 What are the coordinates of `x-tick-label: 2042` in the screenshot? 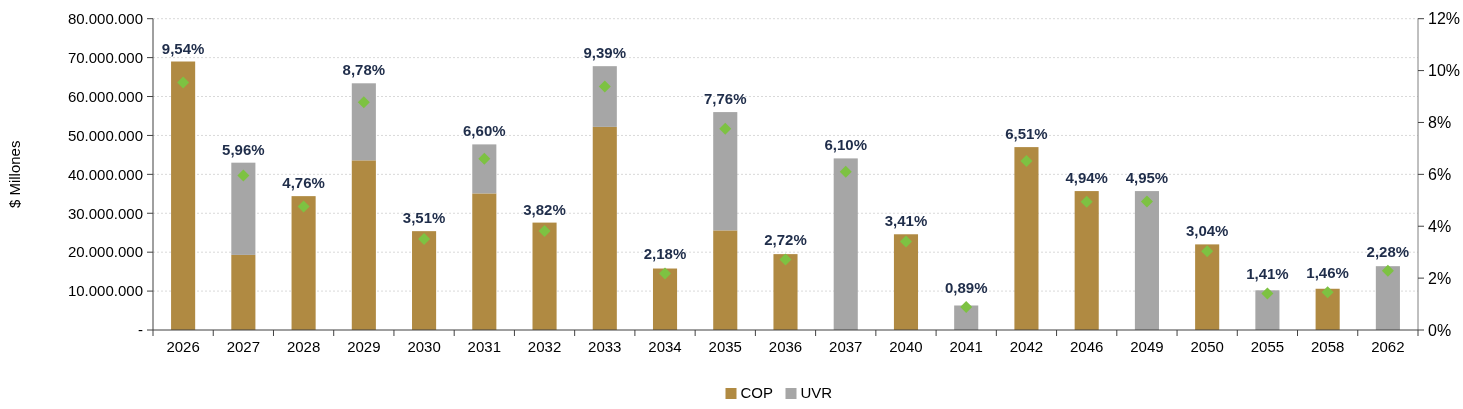 It's located at (1026, 346).